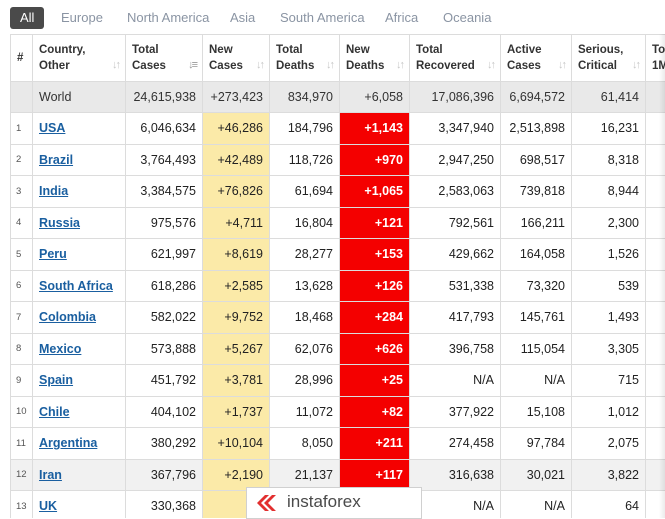 This screenshot has height=519, width=665. I want to click on total-deaths-cell: 16,804, so click(305, 223).